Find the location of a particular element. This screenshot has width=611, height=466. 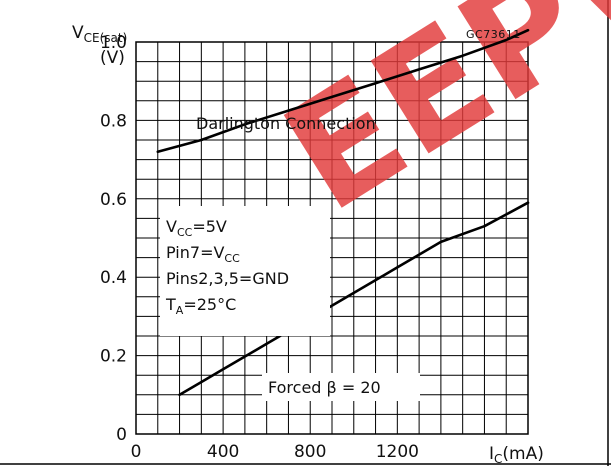

y-tick-label: 0.4 is located at coordinates (113, 278).